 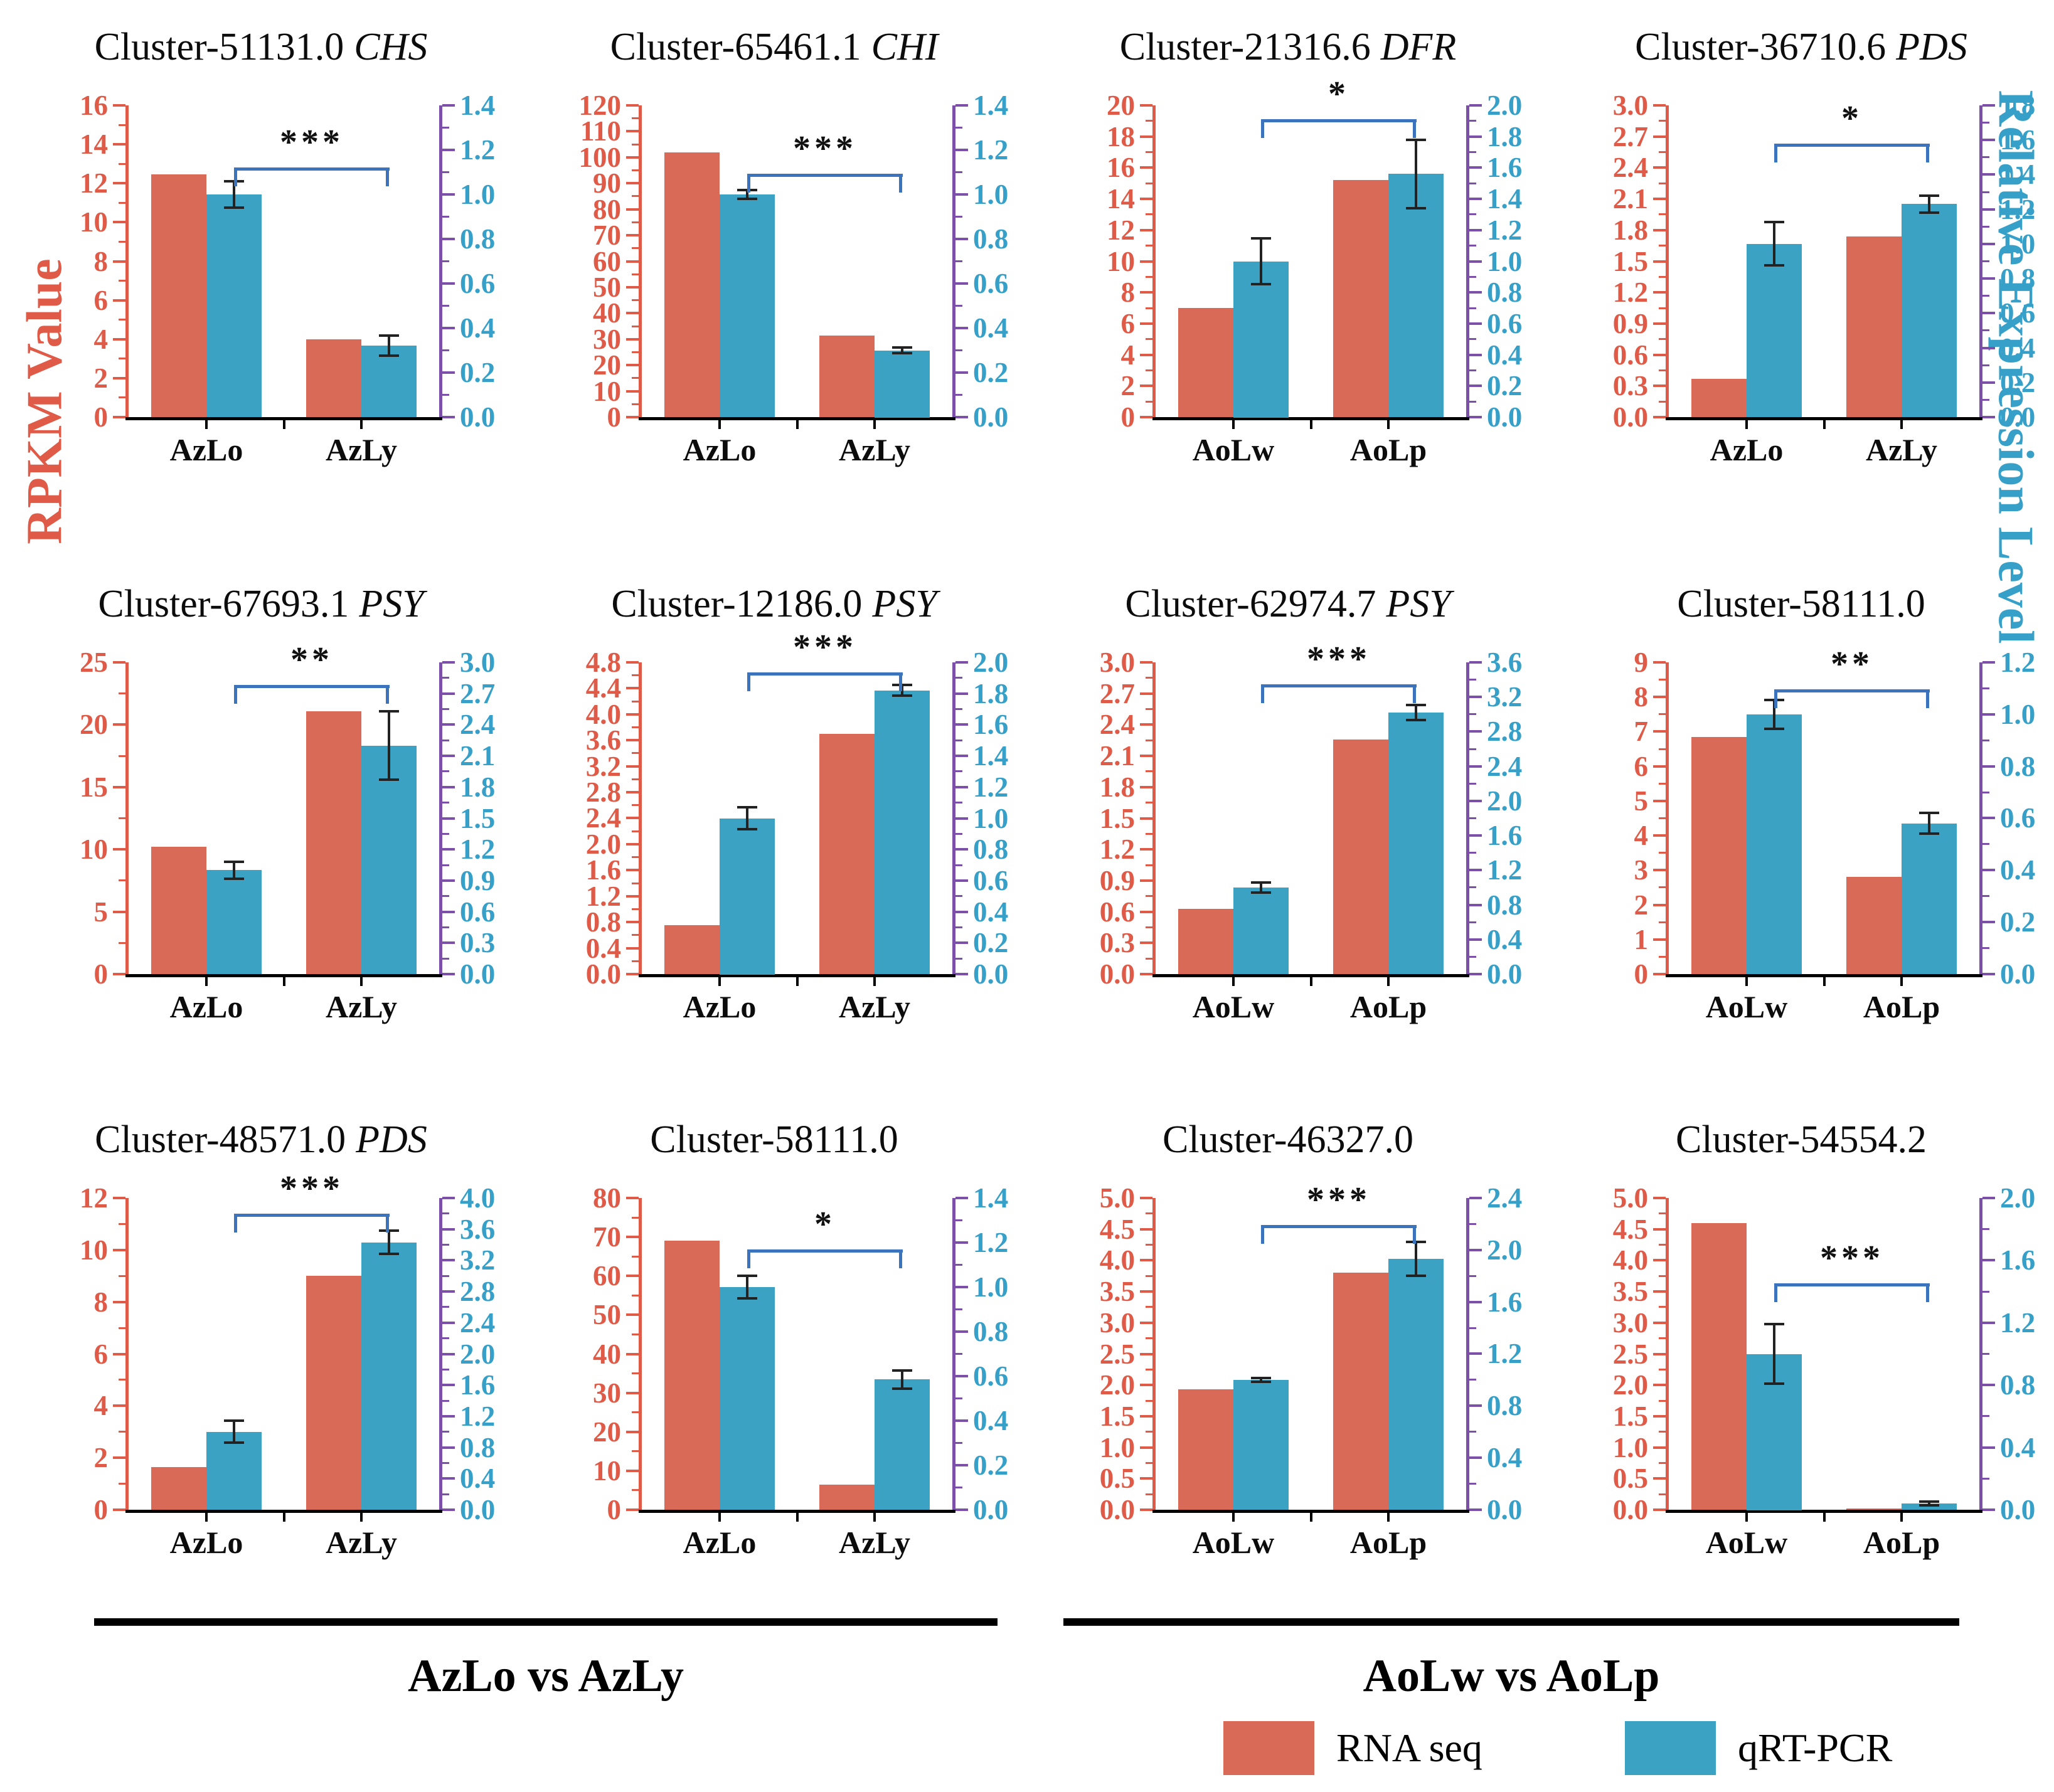 I want to click on significance-label: ***, so click(x=1852, y=1258).